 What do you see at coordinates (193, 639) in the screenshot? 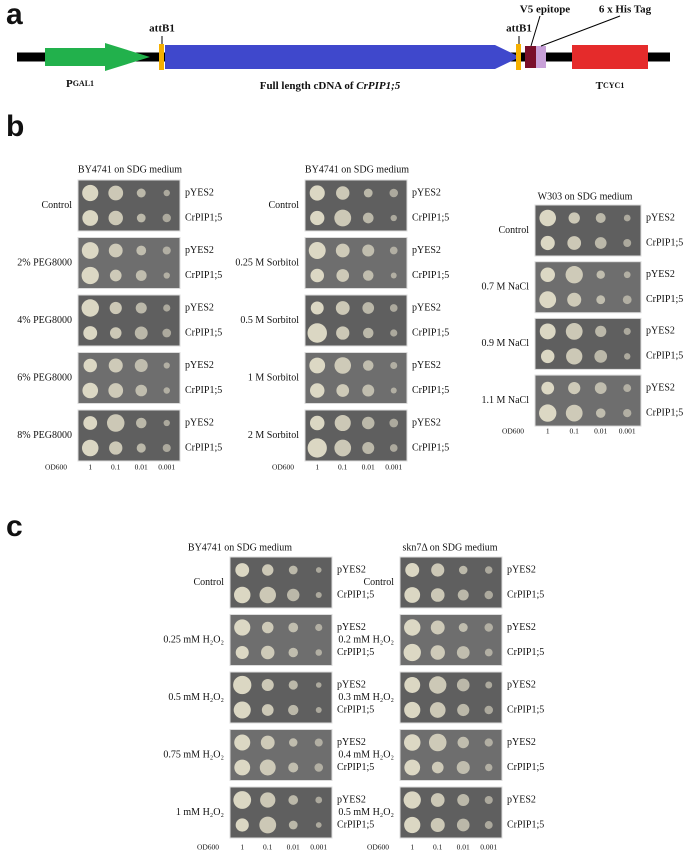
I see `condition-label: 0.25 mM H₂O₂` at bounding box center [193, 639].